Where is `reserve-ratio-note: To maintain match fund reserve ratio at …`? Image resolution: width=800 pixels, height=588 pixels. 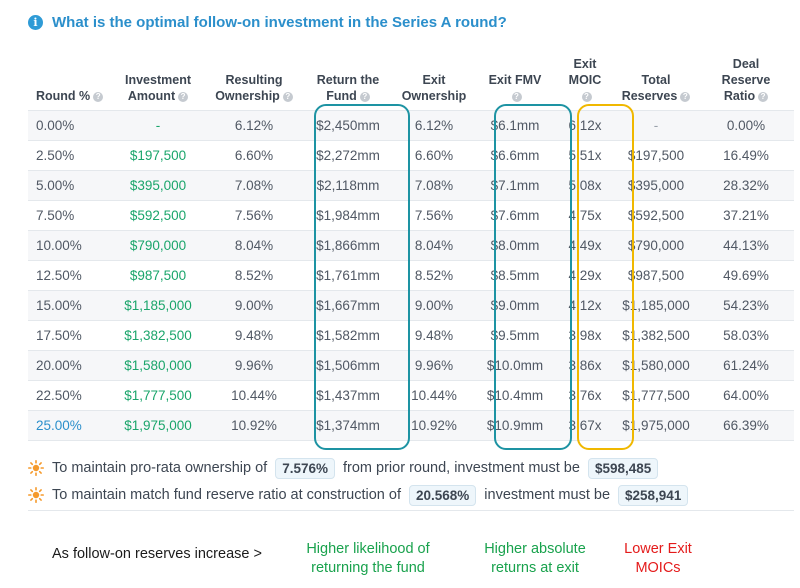 reserve-ratio-note: To maintain match fund reserve ratio at … is located at coordinates (362, 495).